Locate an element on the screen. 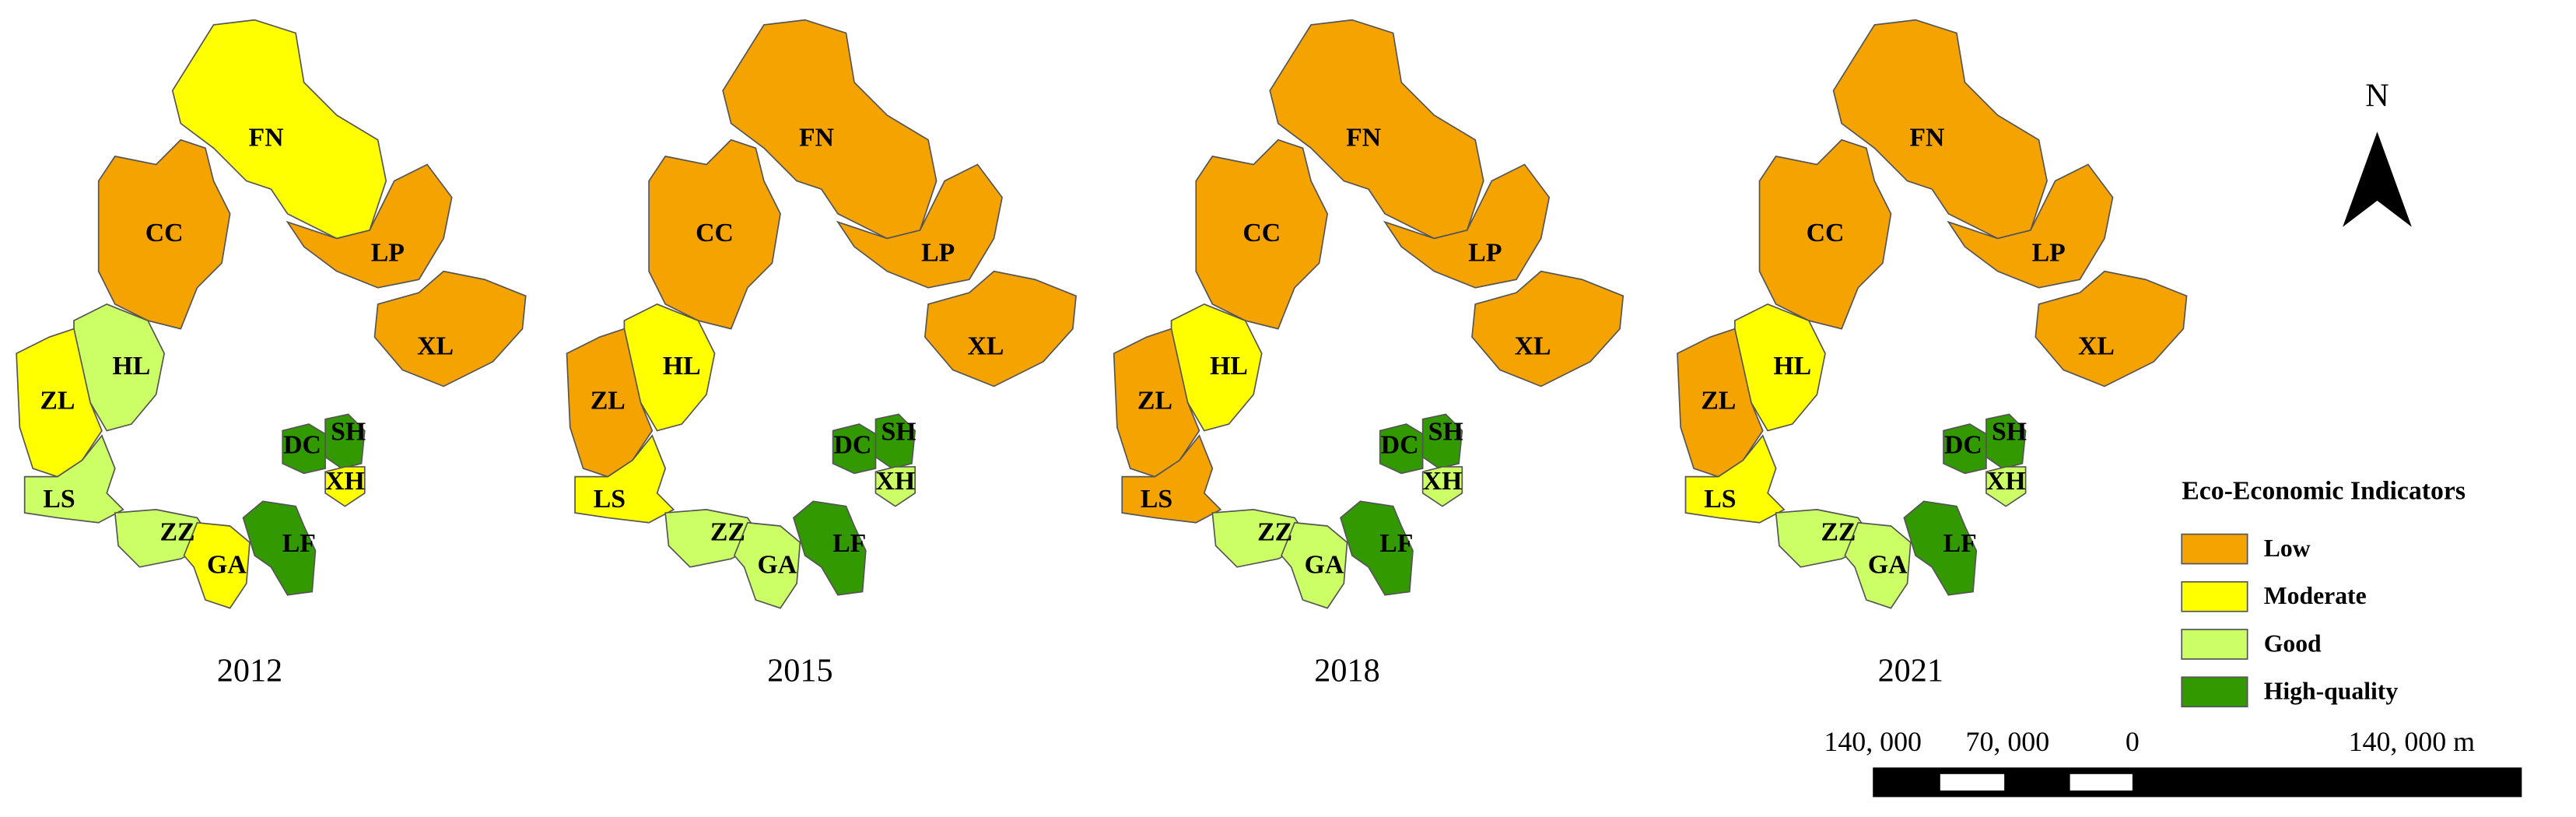 This screenshot has height=817, width=2576. legend-label: Moderate is located at coordinates (2315, 595).